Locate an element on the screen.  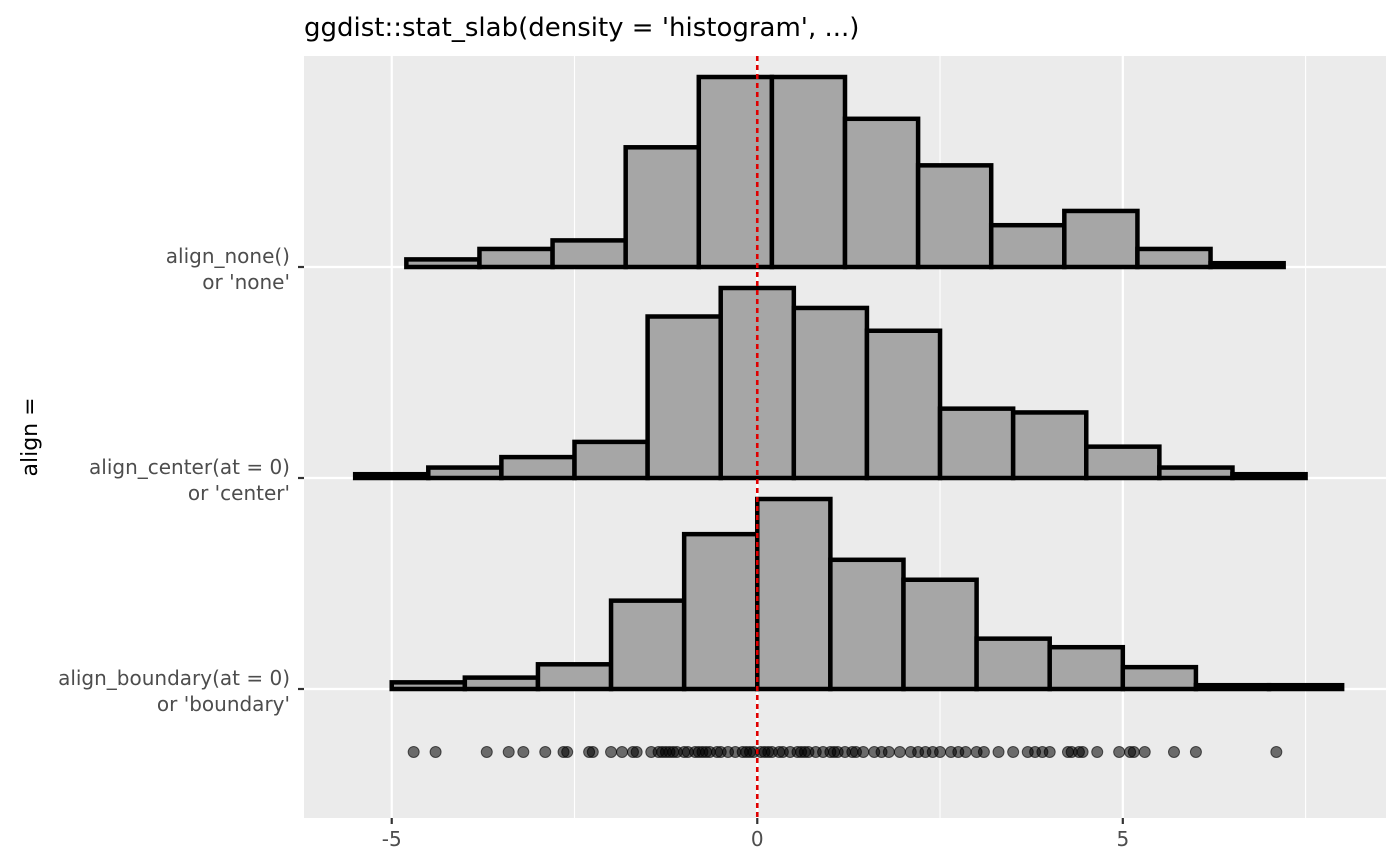
y-tick-label-line1: align_boundary(at = 0) is located at coordinates (174, 678).